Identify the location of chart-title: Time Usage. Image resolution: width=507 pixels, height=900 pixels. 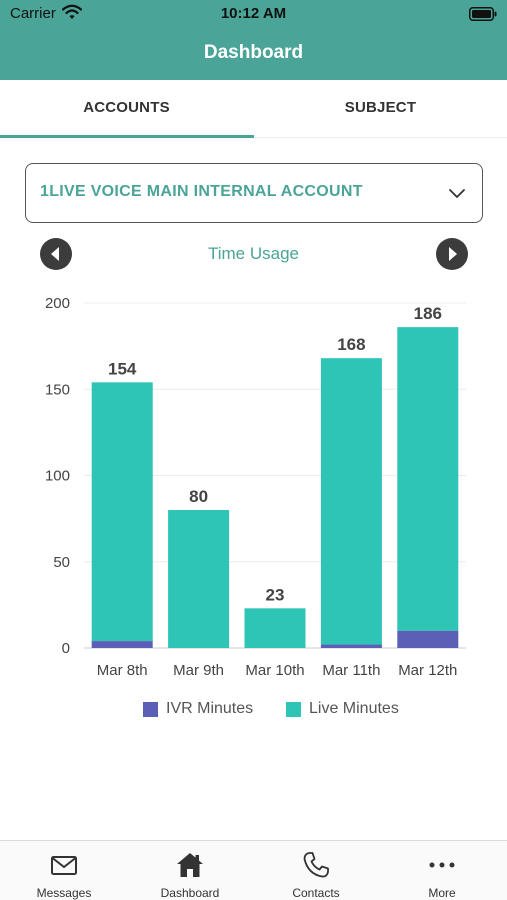
(253, 253).